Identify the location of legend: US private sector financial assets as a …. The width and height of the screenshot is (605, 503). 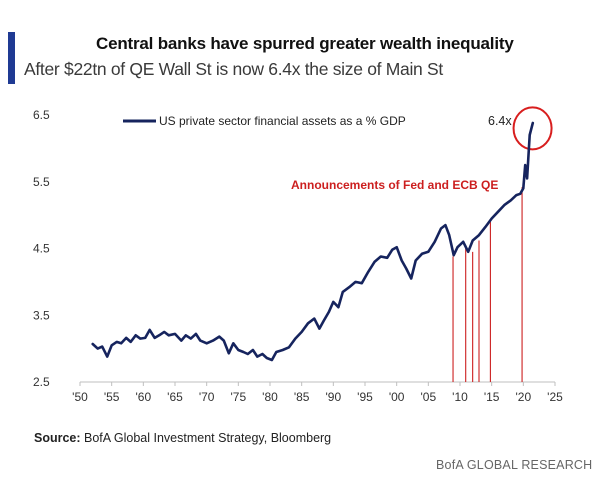
(264, 121).